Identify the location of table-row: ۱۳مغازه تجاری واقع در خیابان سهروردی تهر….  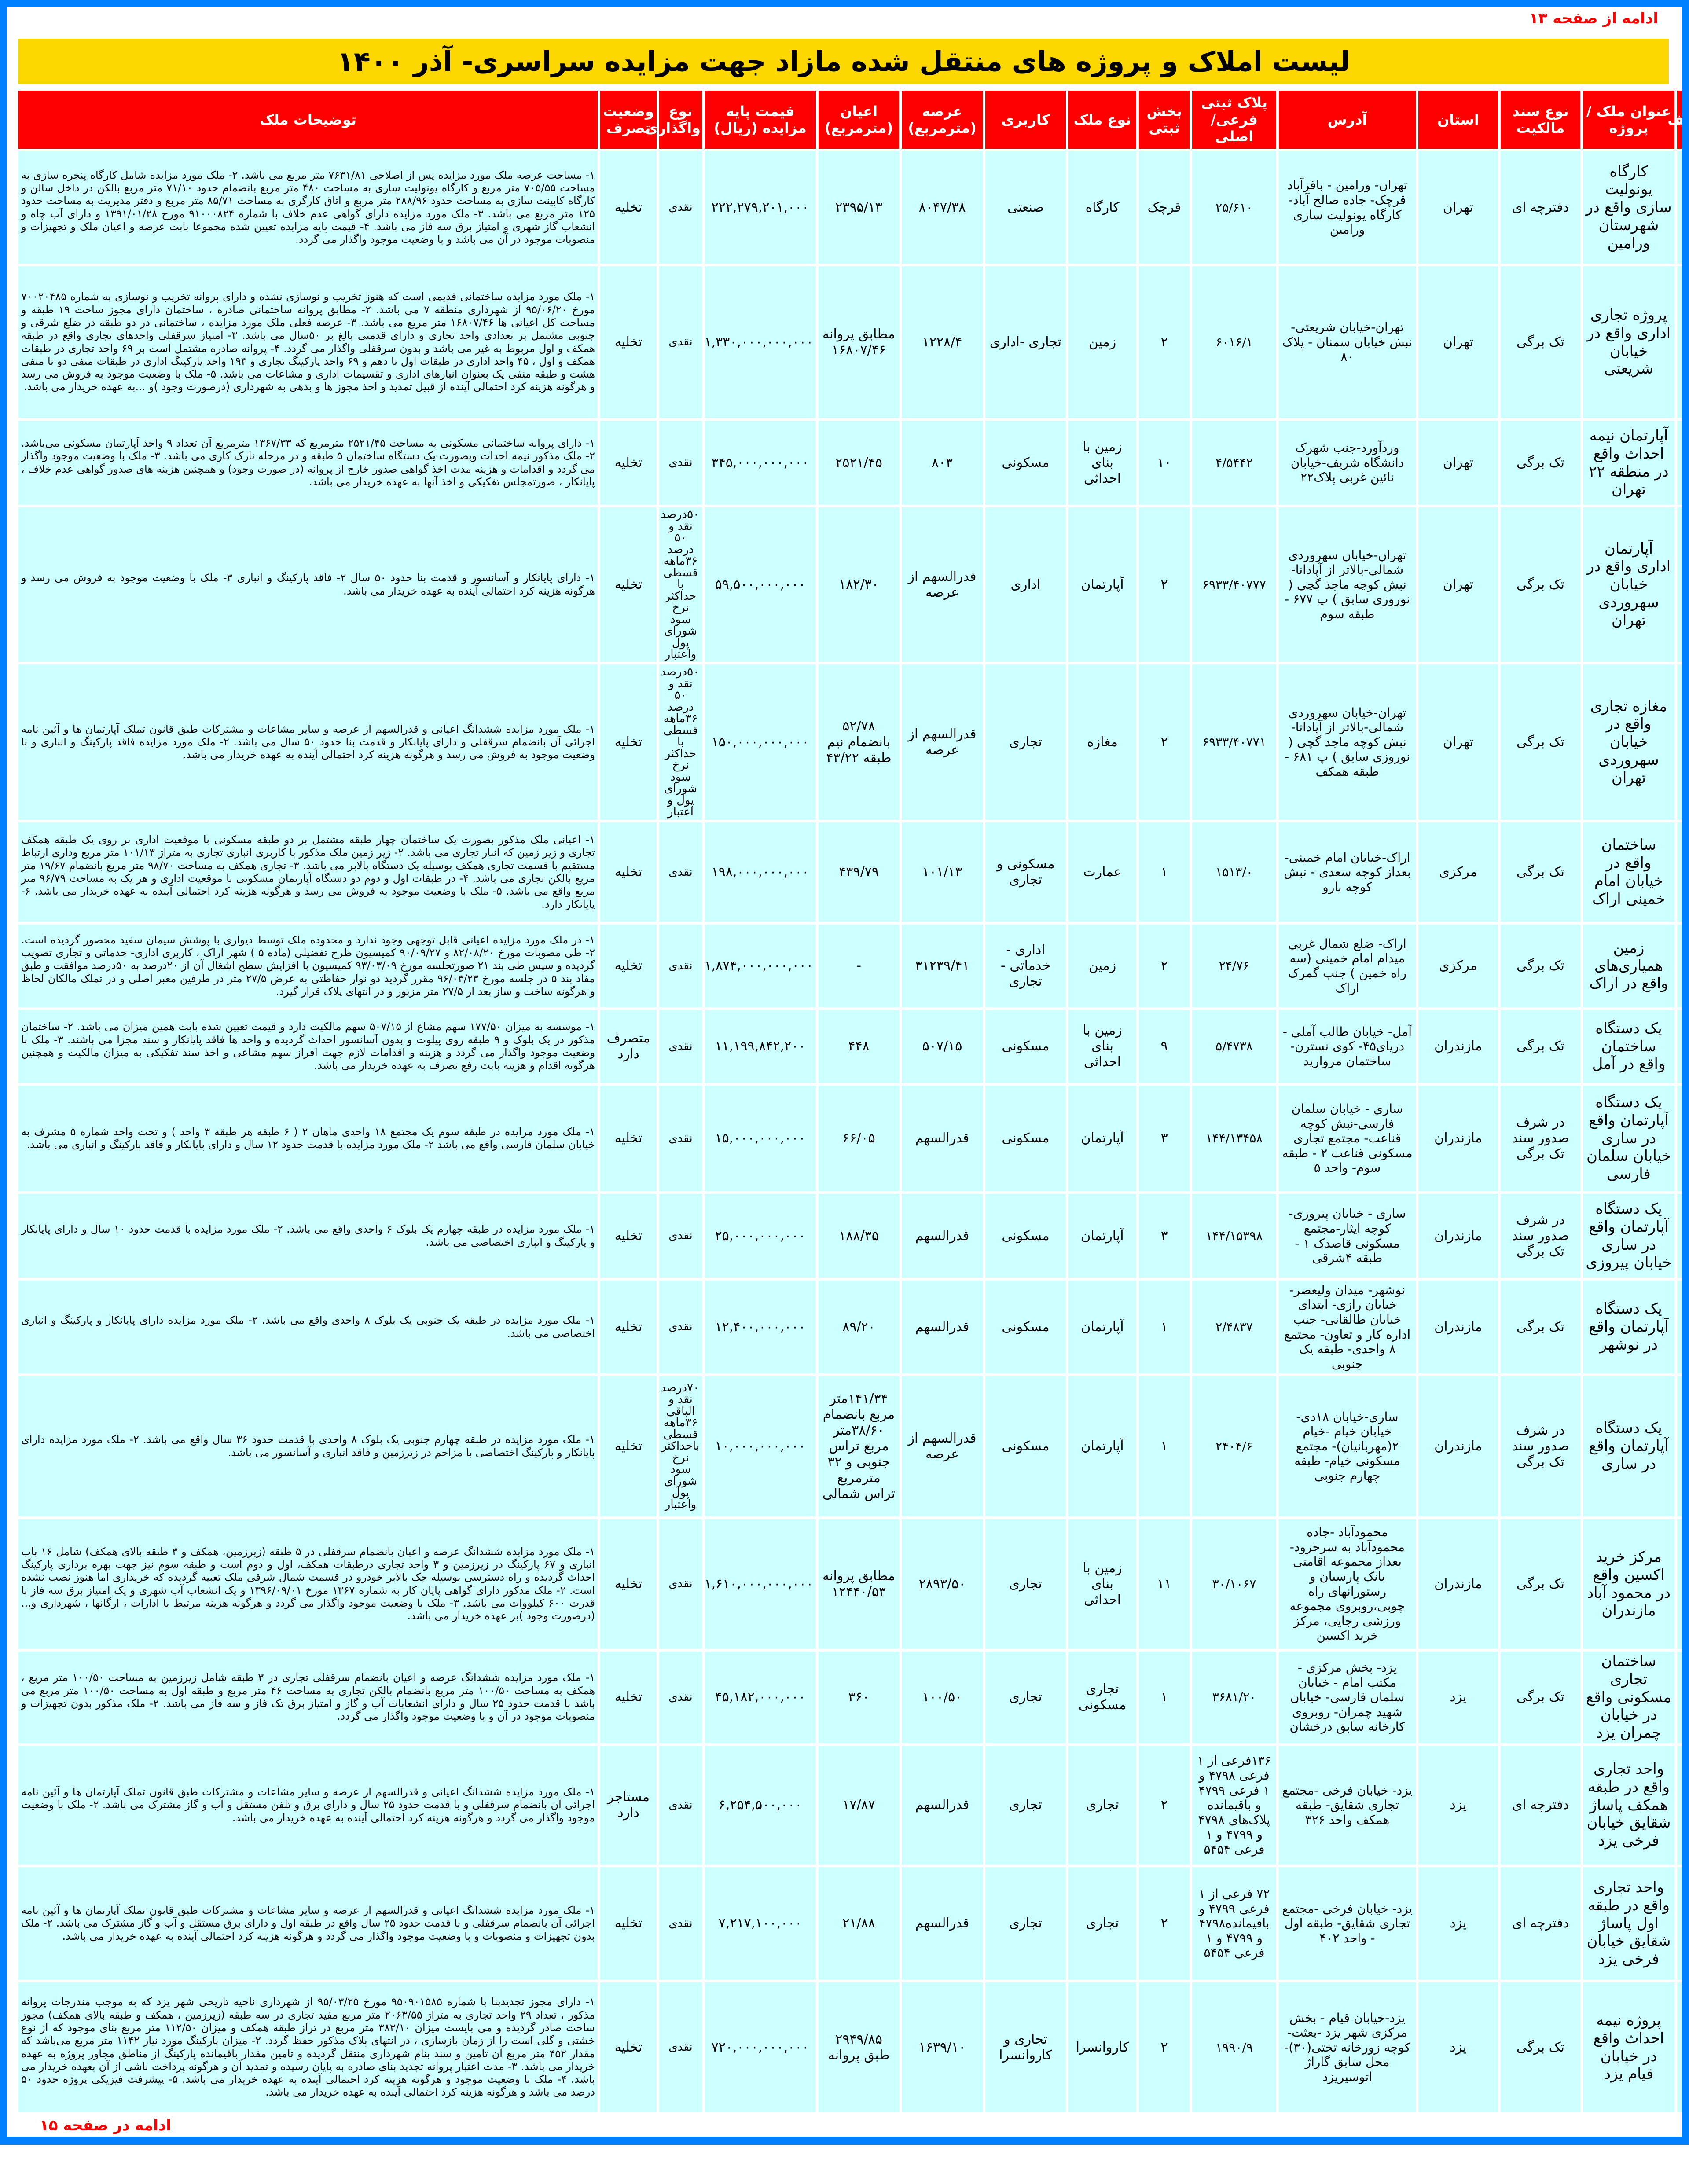
(854, 742).